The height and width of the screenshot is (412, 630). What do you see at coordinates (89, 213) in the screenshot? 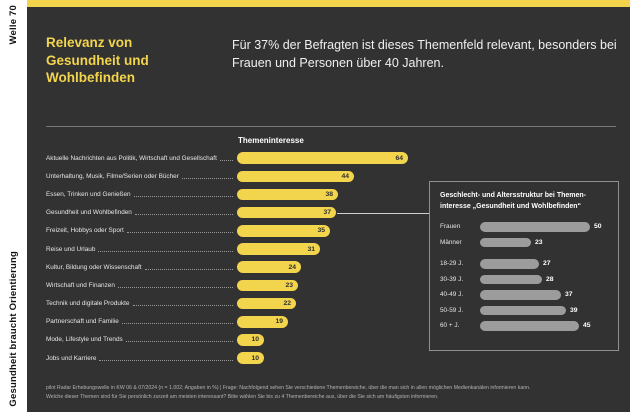
I see `topic-label-text: Gesundheit und Wohlbefinden` at bounding box center [89, 213].